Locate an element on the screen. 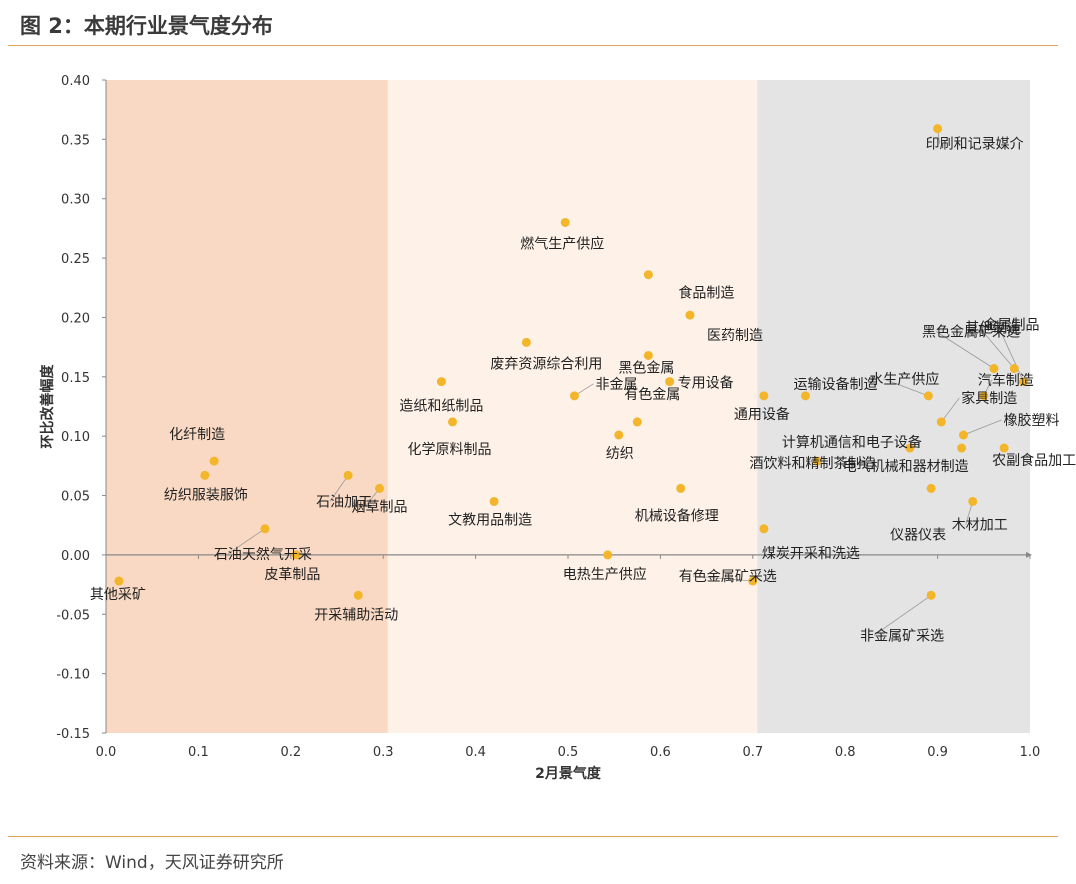 This screenshot has height=884, width=1076. point-label: 有色金属矿采选 is located at coordinates (728, 576).